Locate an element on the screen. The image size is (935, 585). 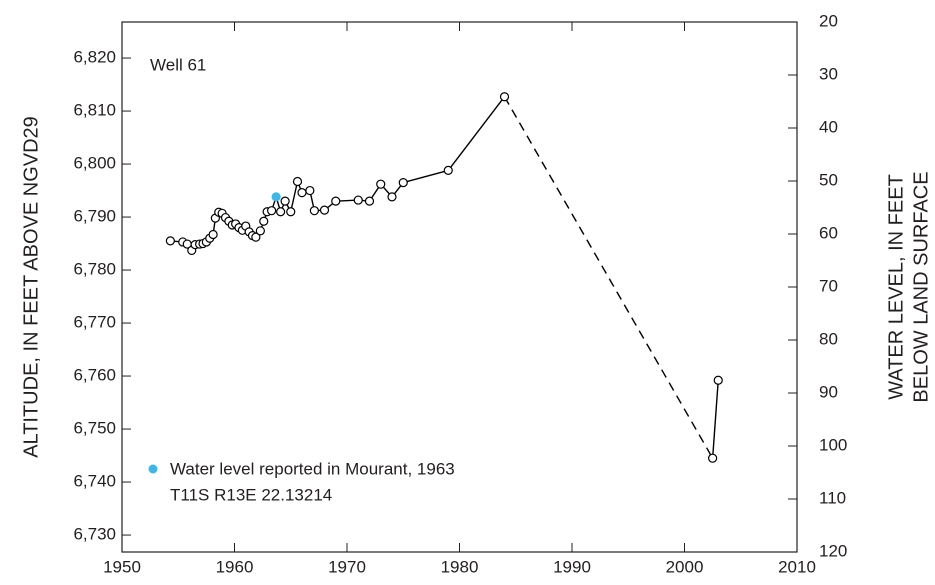
y2-tick-label: 60 is located at coordinates (828, 232).